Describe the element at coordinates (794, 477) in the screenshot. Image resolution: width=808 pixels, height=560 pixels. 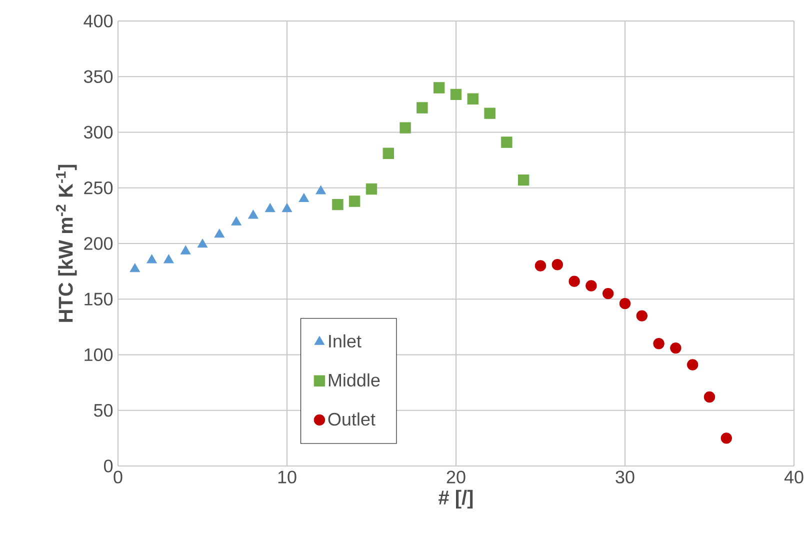
I see `x-tick-label: 40` at that location.